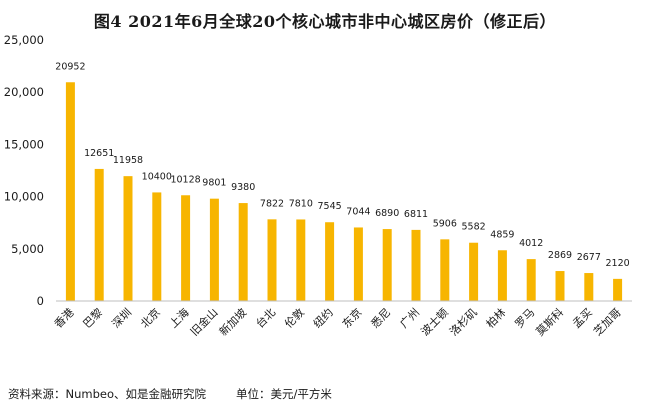  Describe the element at coordinates (301, 203) in the screenshot. I see `data-label: 7810` at that location.